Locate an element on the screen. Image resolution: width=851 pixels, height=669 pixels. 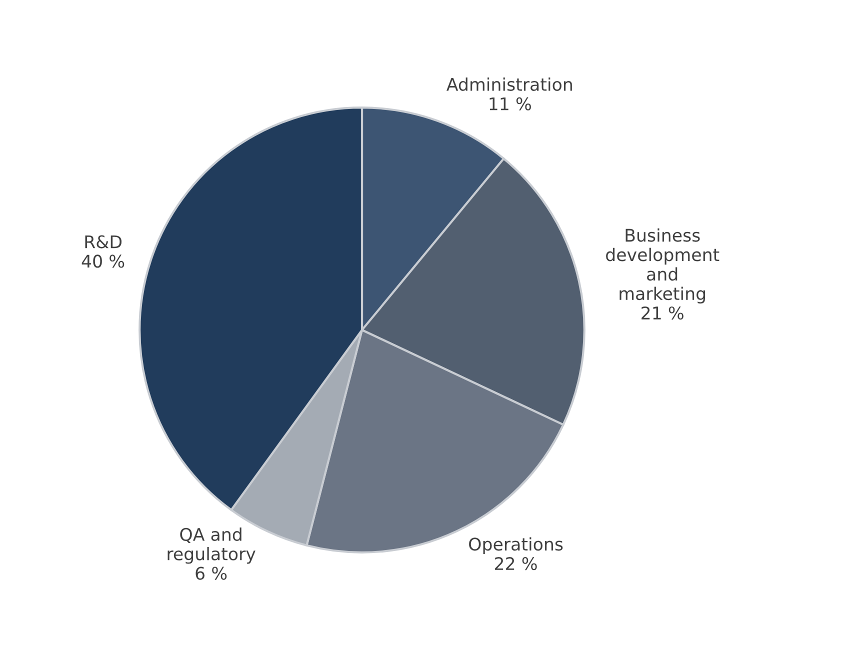
data-label: 6 % is located at coordinates (211, 573).